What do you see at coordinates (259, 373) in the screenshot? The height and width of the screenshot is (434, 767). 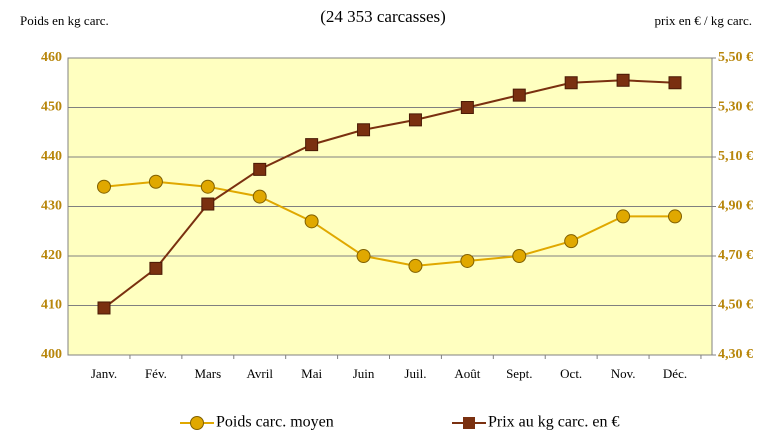 I see `x-tick-label: Avril` at bounding box center [259, 373].